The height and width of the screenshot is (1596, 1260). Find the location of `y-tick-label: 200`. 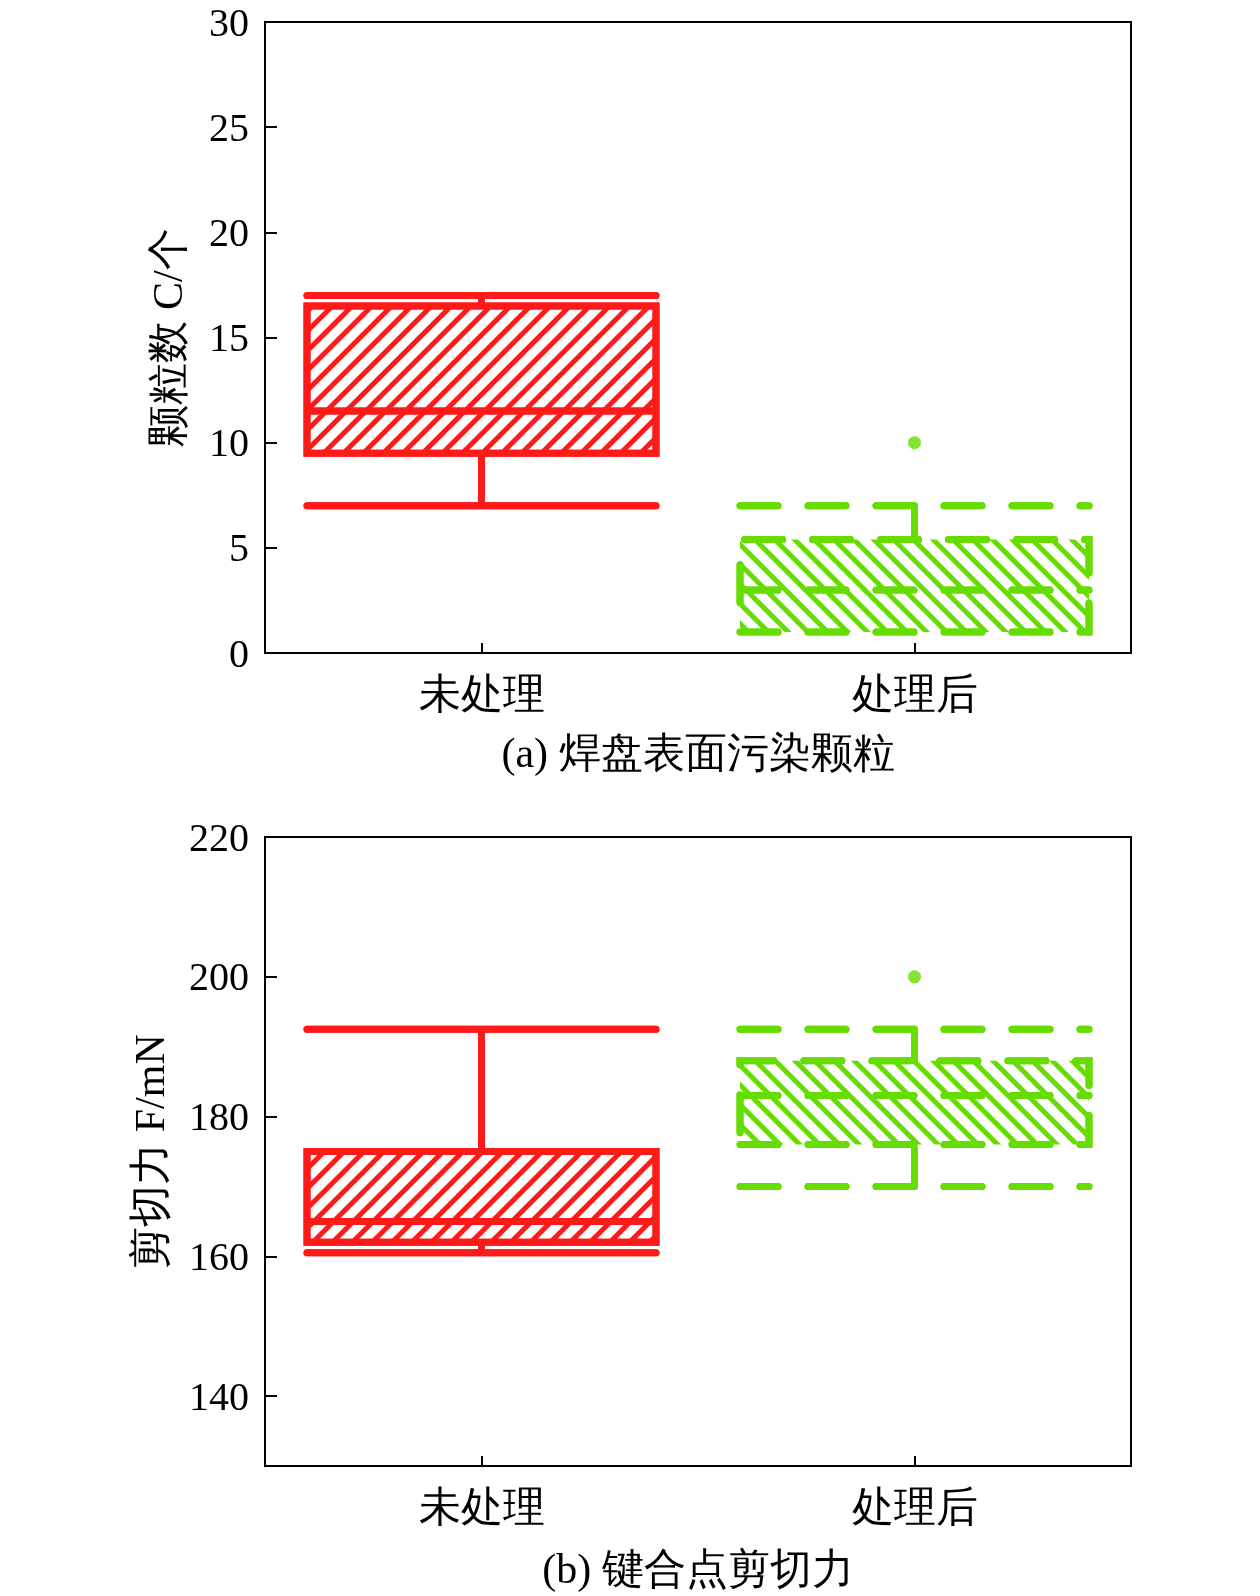

y-tick-label: 200 is located at coordinates (219, 977).